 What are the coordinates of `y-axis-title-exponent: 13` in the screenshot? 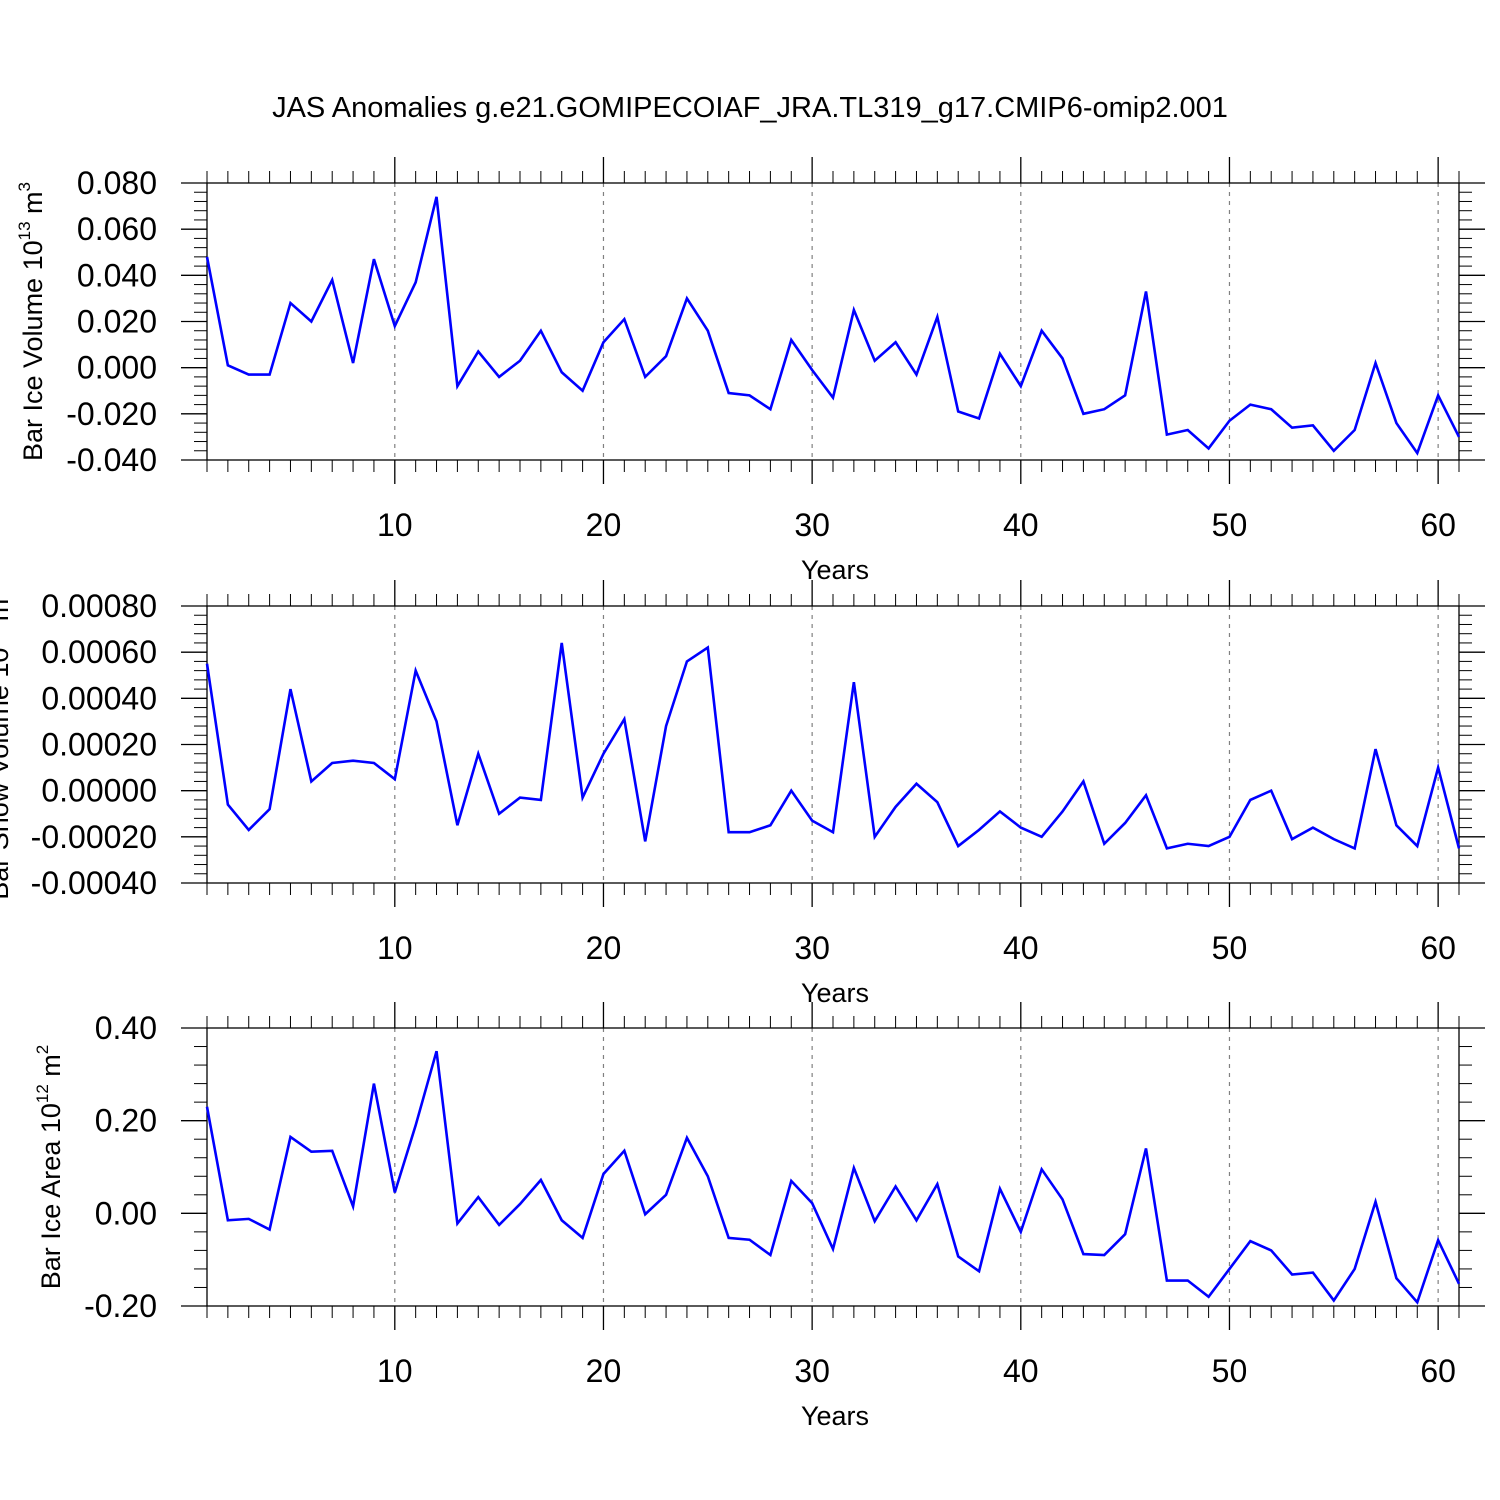 It's located at (24, 230).